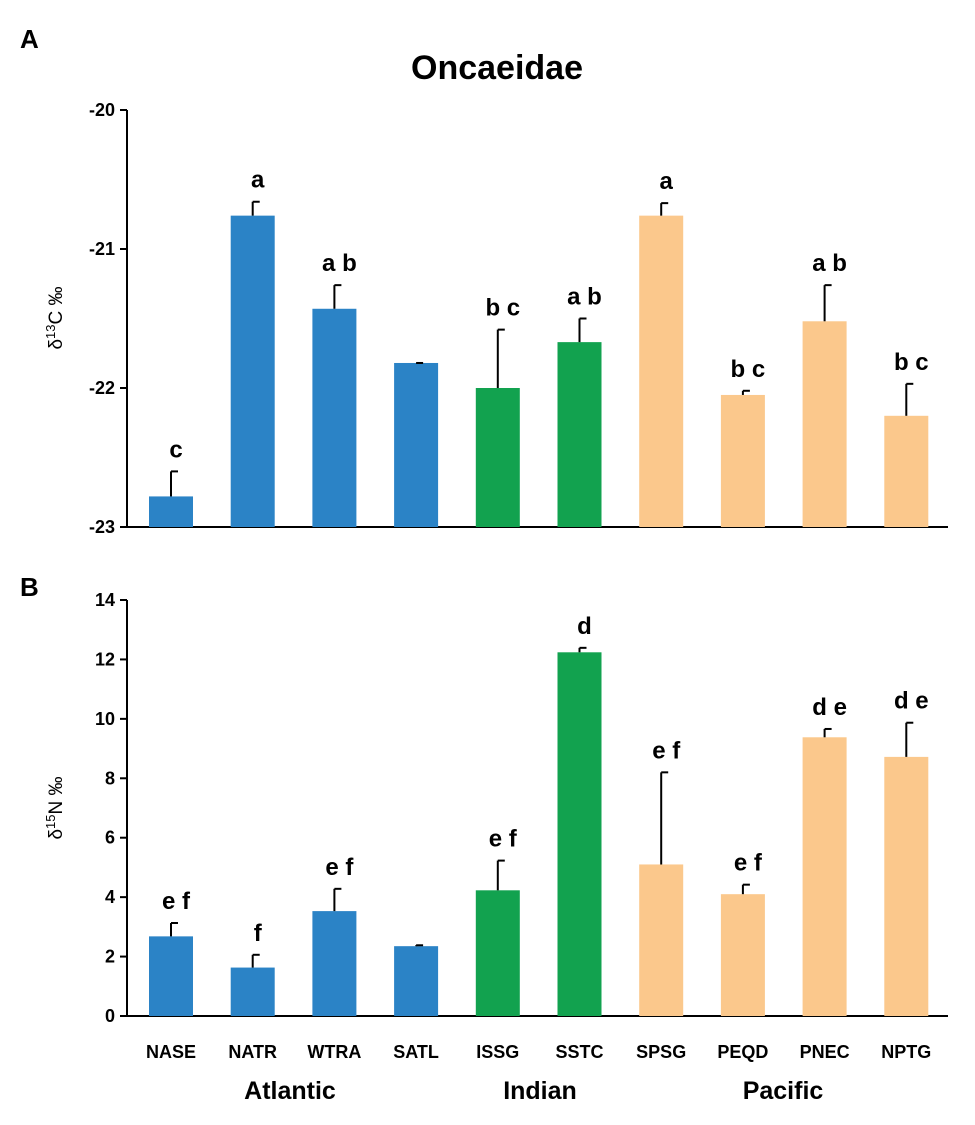 The height and width of the screenshot is (1125, 975). What do you see at coordinates (334, 963) in the screenshot?
I see `bar-b-wtra` at bounding box center [334, 963].